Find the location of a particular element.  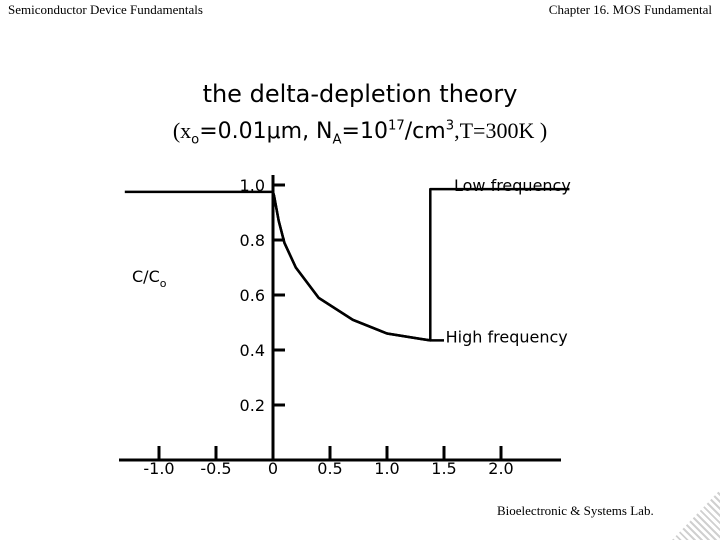

y-tick-label-1: 0.8 is located at coordinates (252, 240).